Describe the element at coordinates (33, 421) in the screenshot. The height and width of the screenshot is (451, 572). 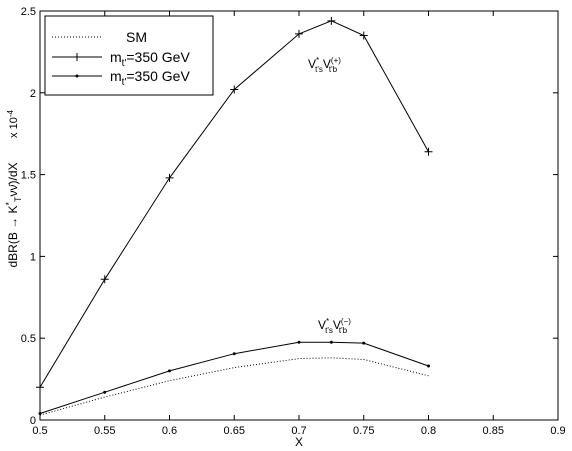
I see `y-tick-label: 0` at that location.